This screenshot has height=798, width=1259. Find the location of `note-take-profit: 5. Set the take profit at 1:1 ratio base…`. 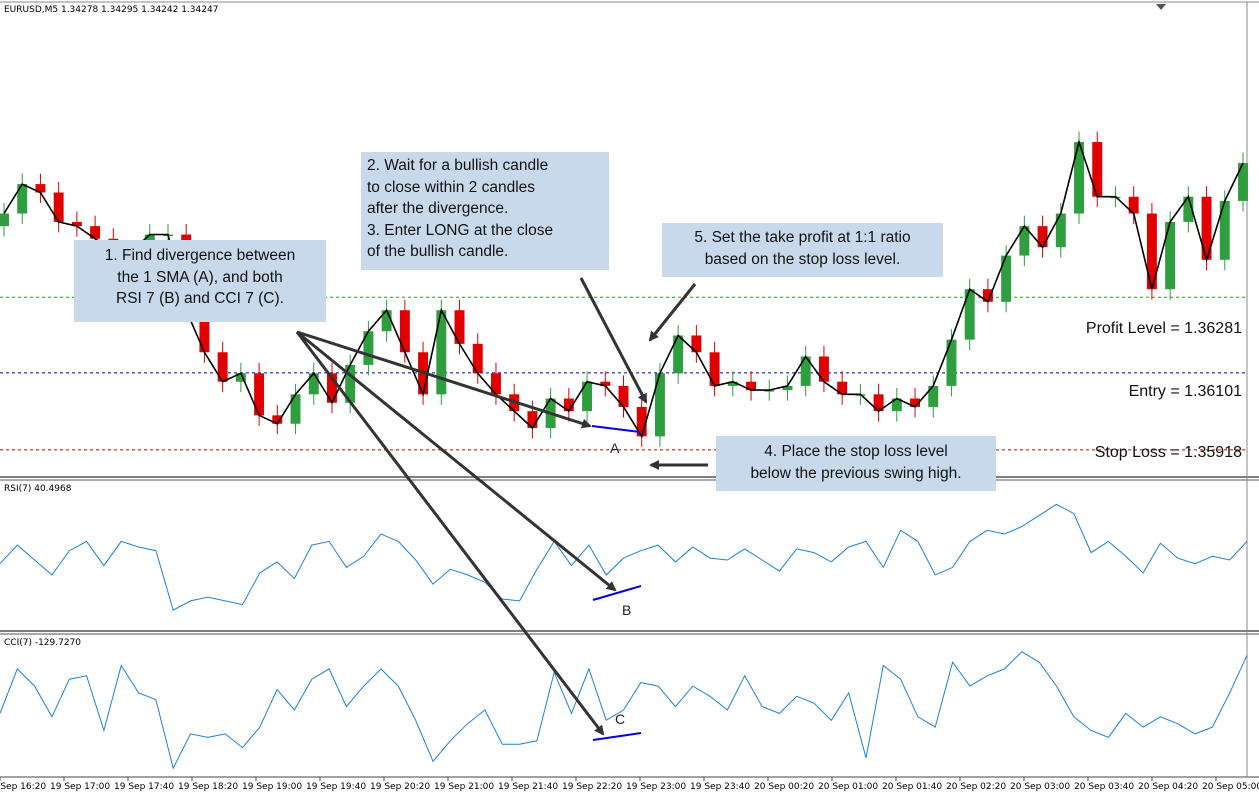

note-take-profit: 5. Set the take profit at 1:1 ratio base… is located at coordinates (802, 250).